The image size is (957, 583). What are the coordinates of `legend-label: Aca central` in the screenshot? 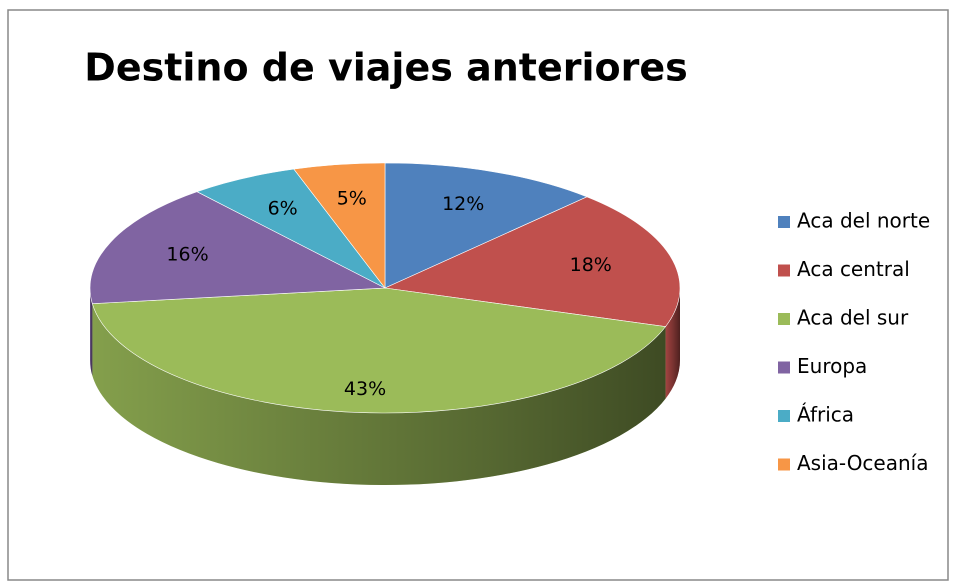 It's located at (853, 269).